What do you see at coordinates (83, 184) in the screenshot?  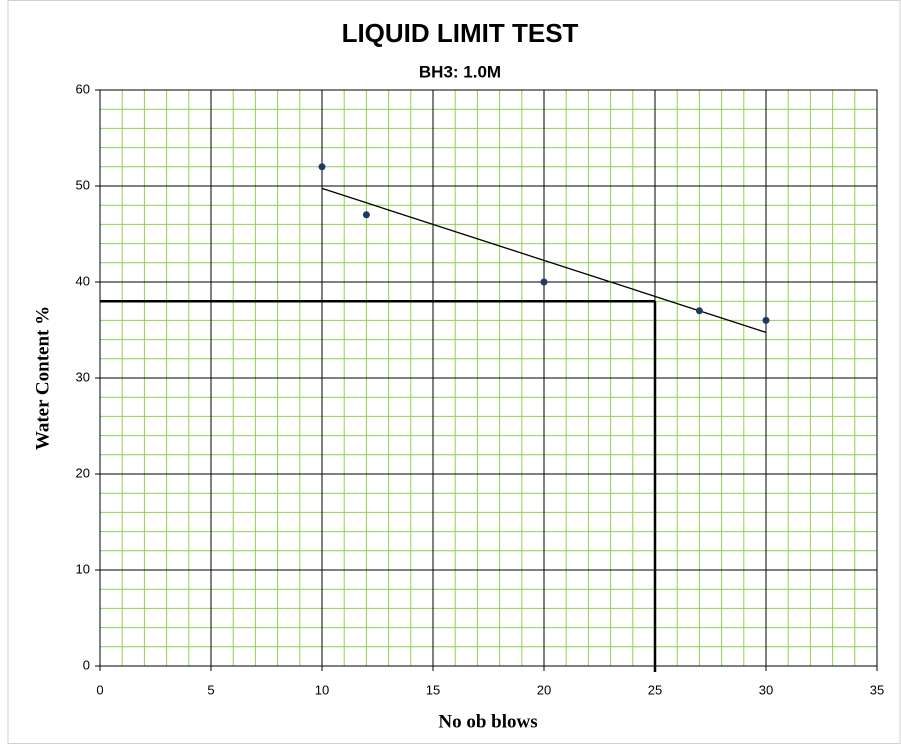 I see `y-tick-label: 50` at bounding box center [83, 184].